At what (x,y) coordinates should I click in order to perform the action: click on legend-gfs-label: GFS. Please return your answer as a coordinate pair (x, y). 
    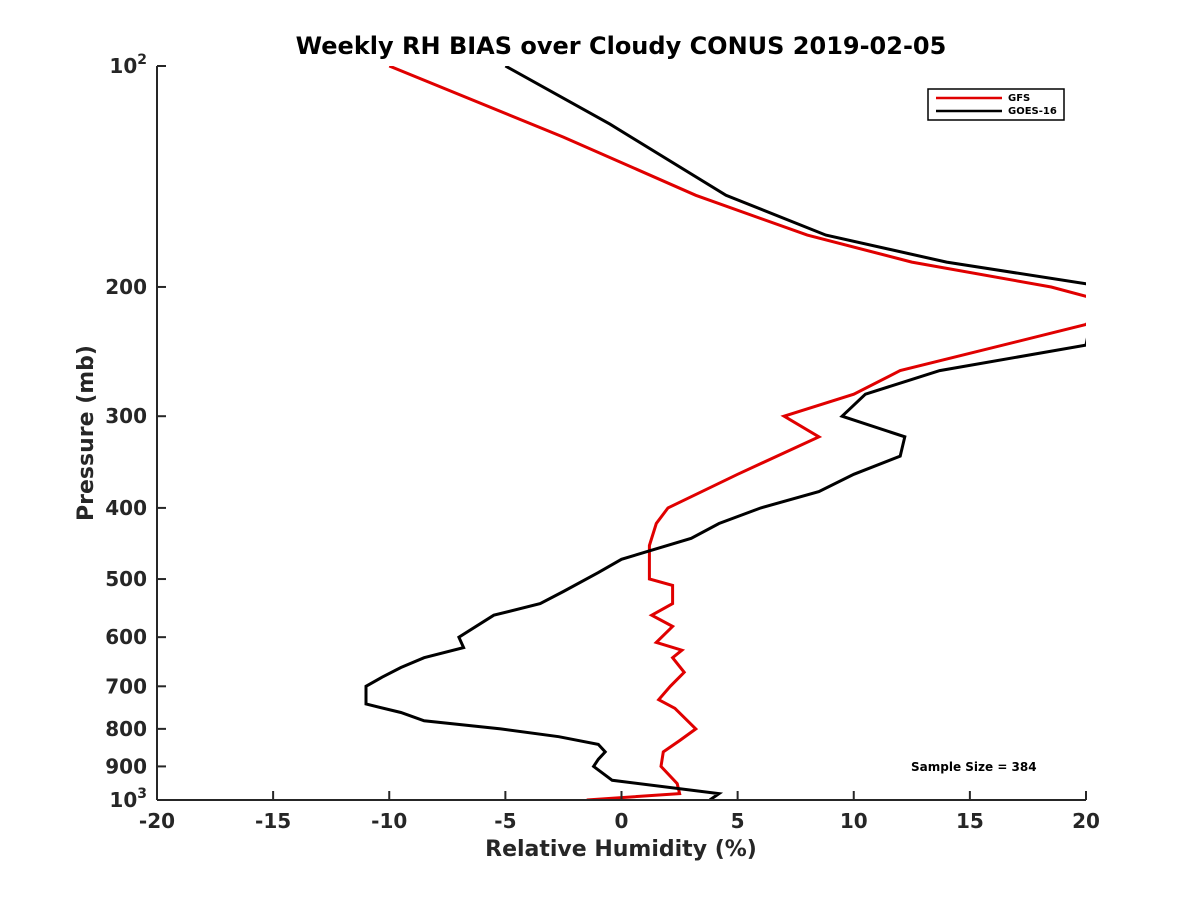
    Looking at the image, I should click on (1019, 98).